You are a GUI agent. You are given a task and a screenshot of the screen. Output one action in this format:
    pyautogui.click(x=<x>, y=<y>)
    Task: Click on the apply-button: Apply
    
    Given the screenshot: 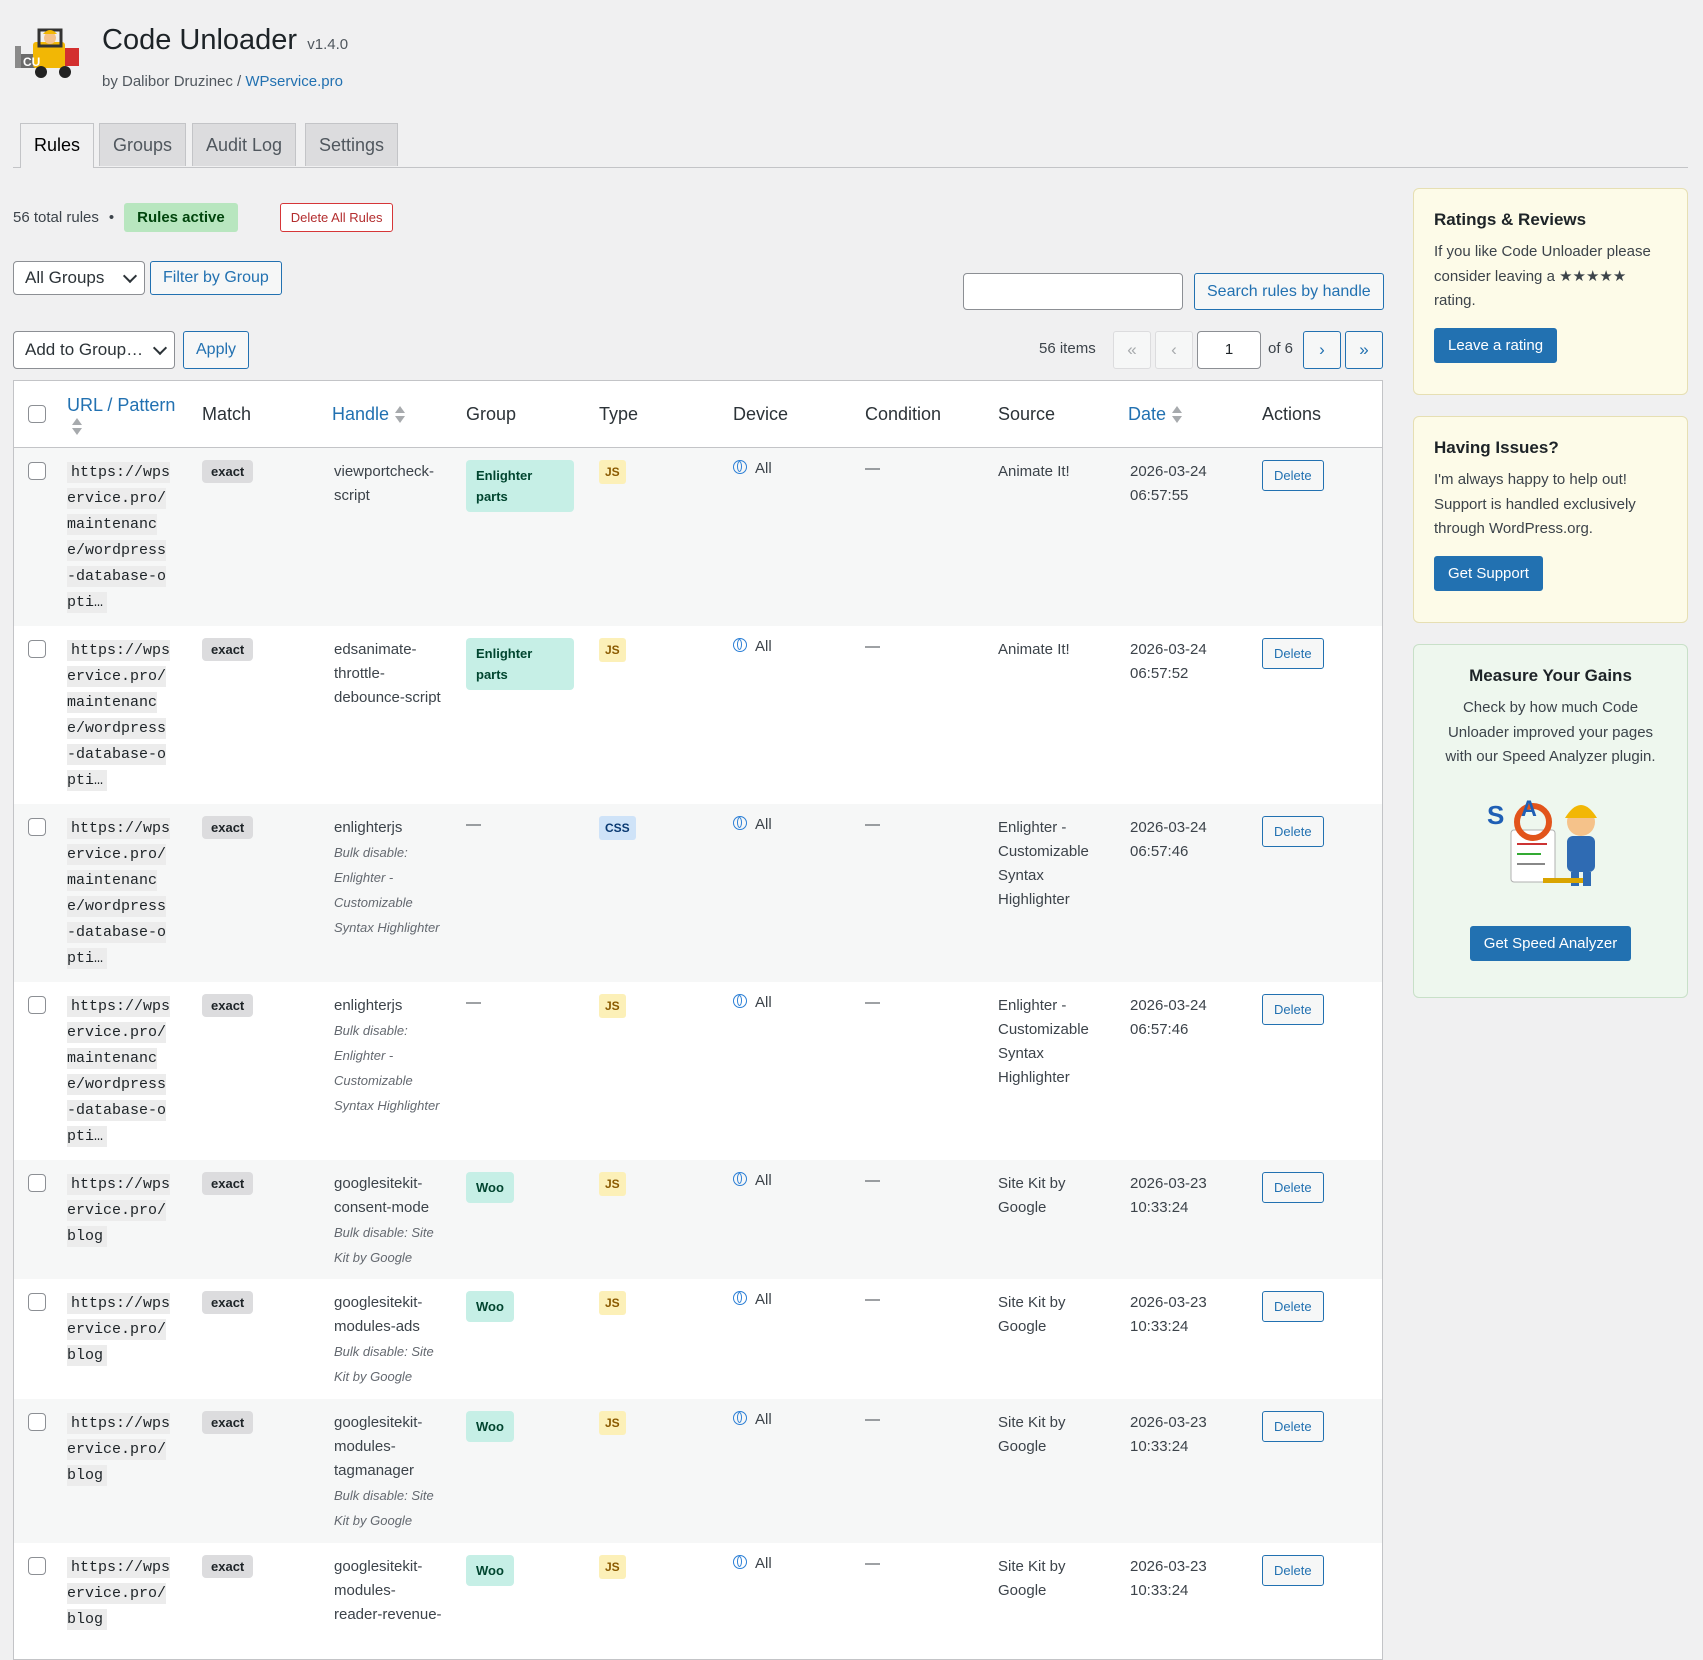 What is the action you would take?
    pyautogui.click(x=216, y=350)
    